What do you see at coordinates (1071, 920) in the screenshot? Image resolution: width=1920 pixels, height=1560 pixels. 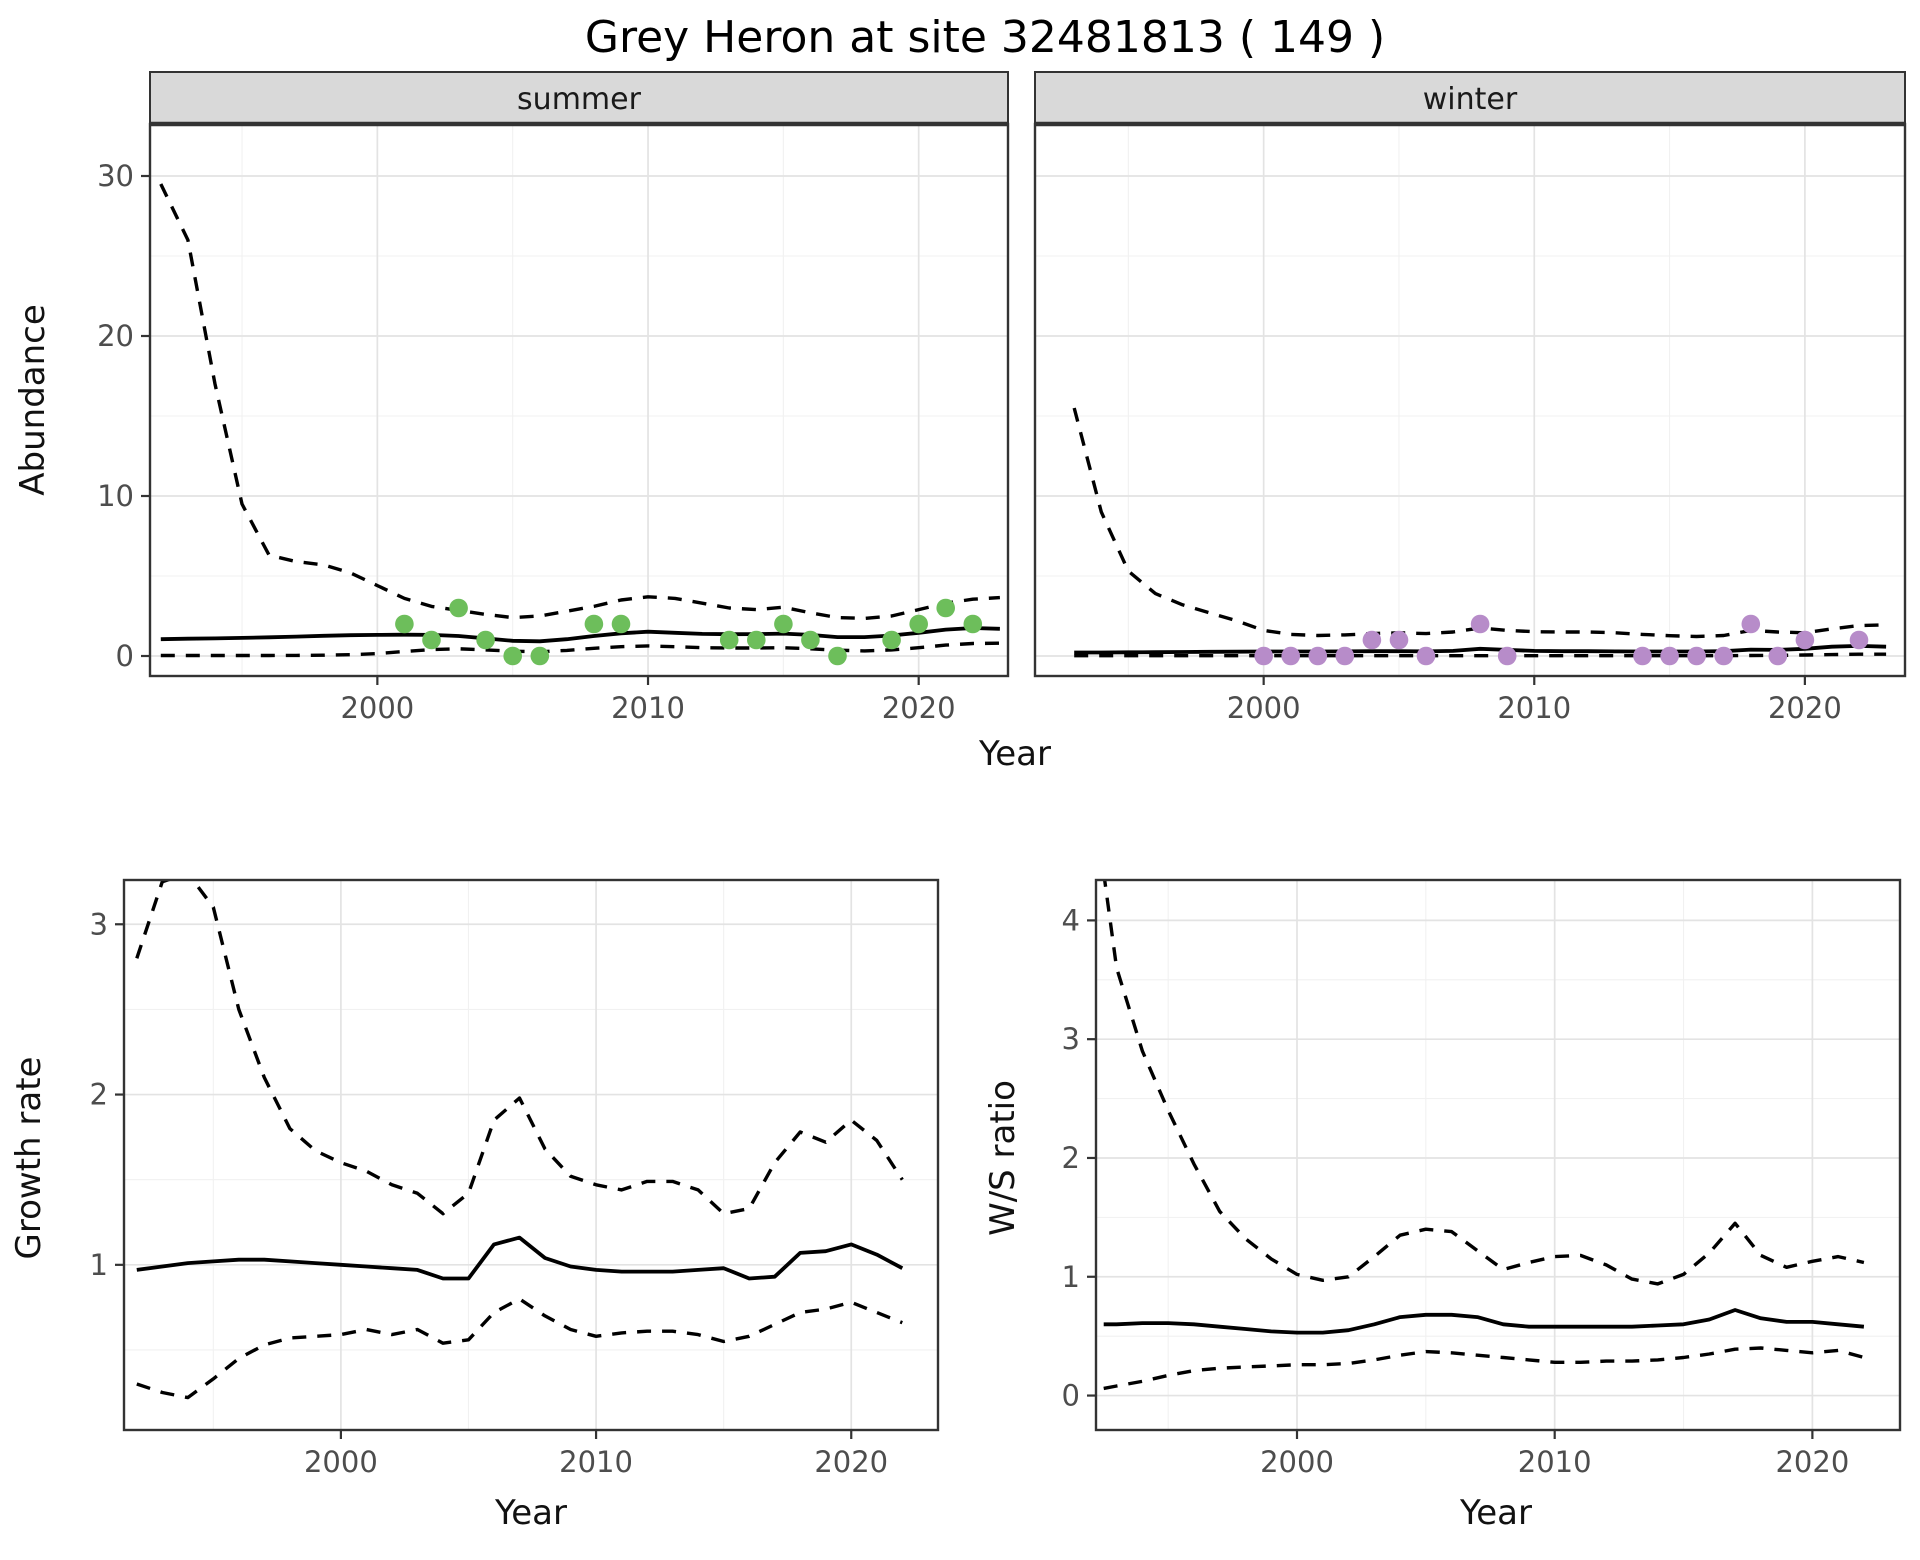 I see `y-tick-label: 4` at bounding box center [1071, 920].